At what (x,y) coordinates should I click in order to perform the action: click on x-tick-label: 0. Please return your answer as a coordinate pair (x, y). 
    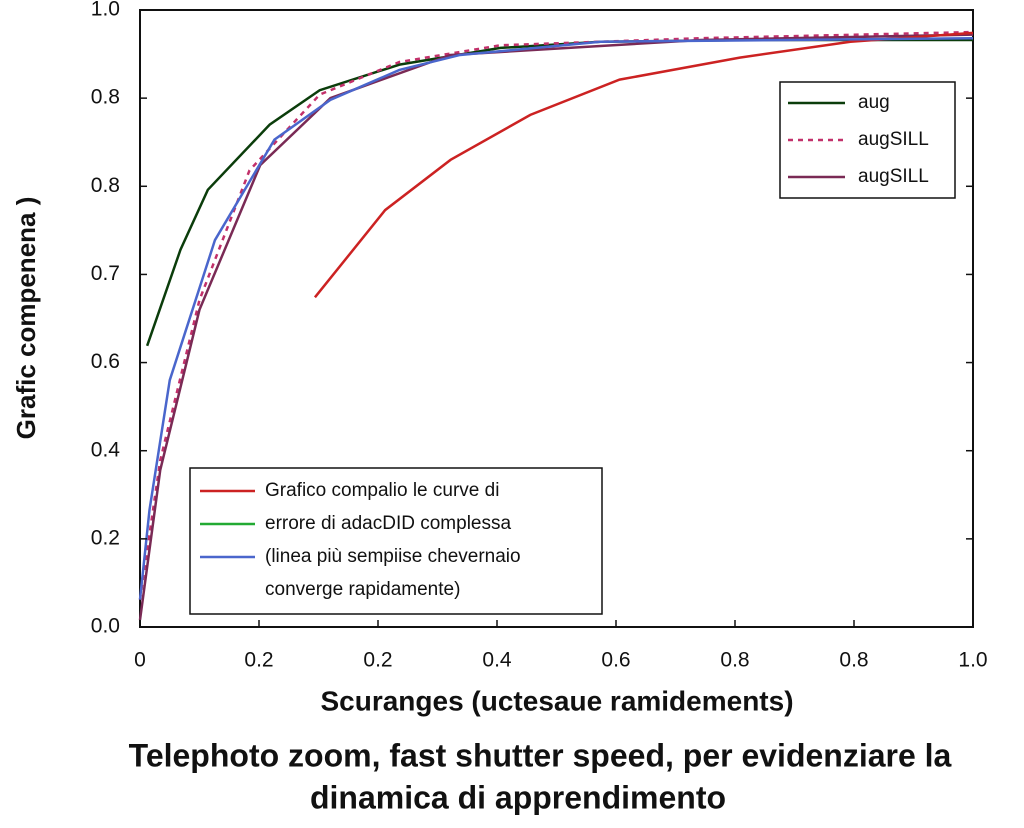
    Looking at the image, I should click on (140, 660).